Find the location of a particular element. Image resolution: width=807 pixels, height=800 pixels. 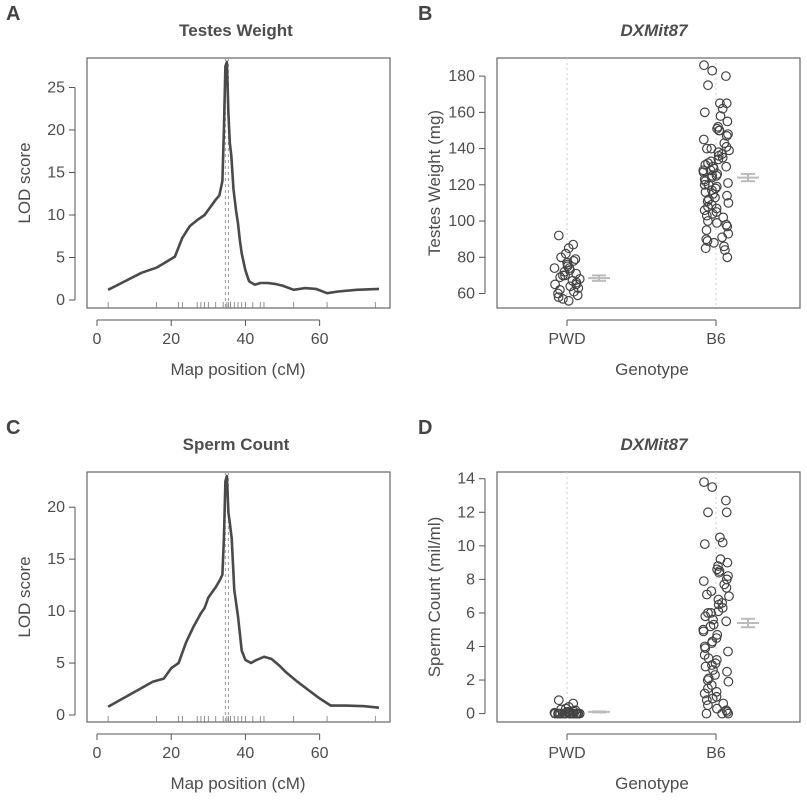

panel-b-x-label: Genotype is located at coordinates (652, 369).